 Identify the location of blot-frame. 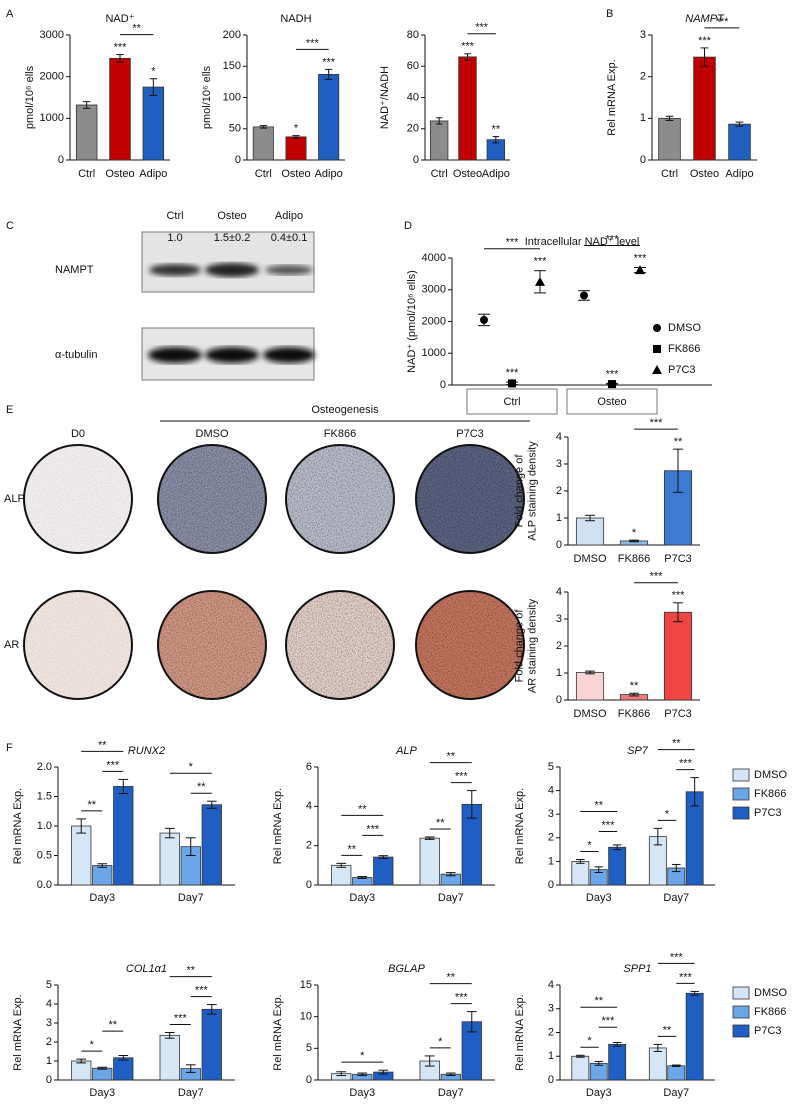
(228, 262).